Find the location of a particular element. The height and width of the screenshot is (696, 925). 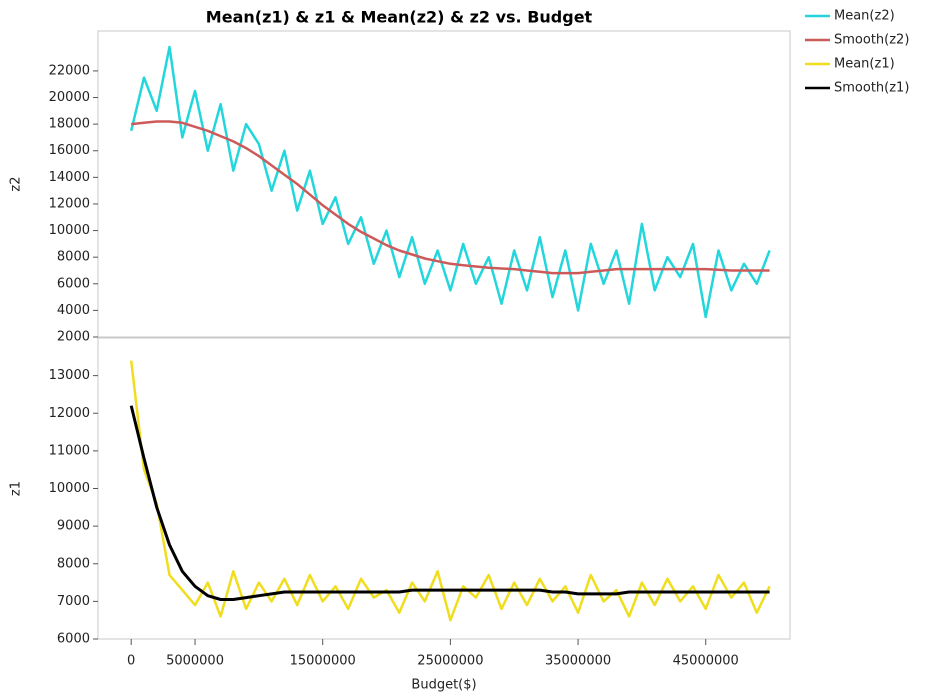

y-tick-label: 18000 is located at coordinates (69, 124).